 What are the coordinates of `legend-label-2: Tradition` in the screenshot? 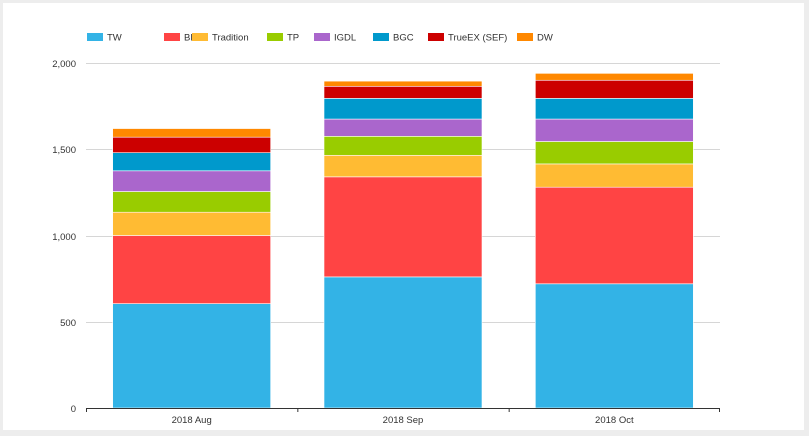 It's located at (230, 38).